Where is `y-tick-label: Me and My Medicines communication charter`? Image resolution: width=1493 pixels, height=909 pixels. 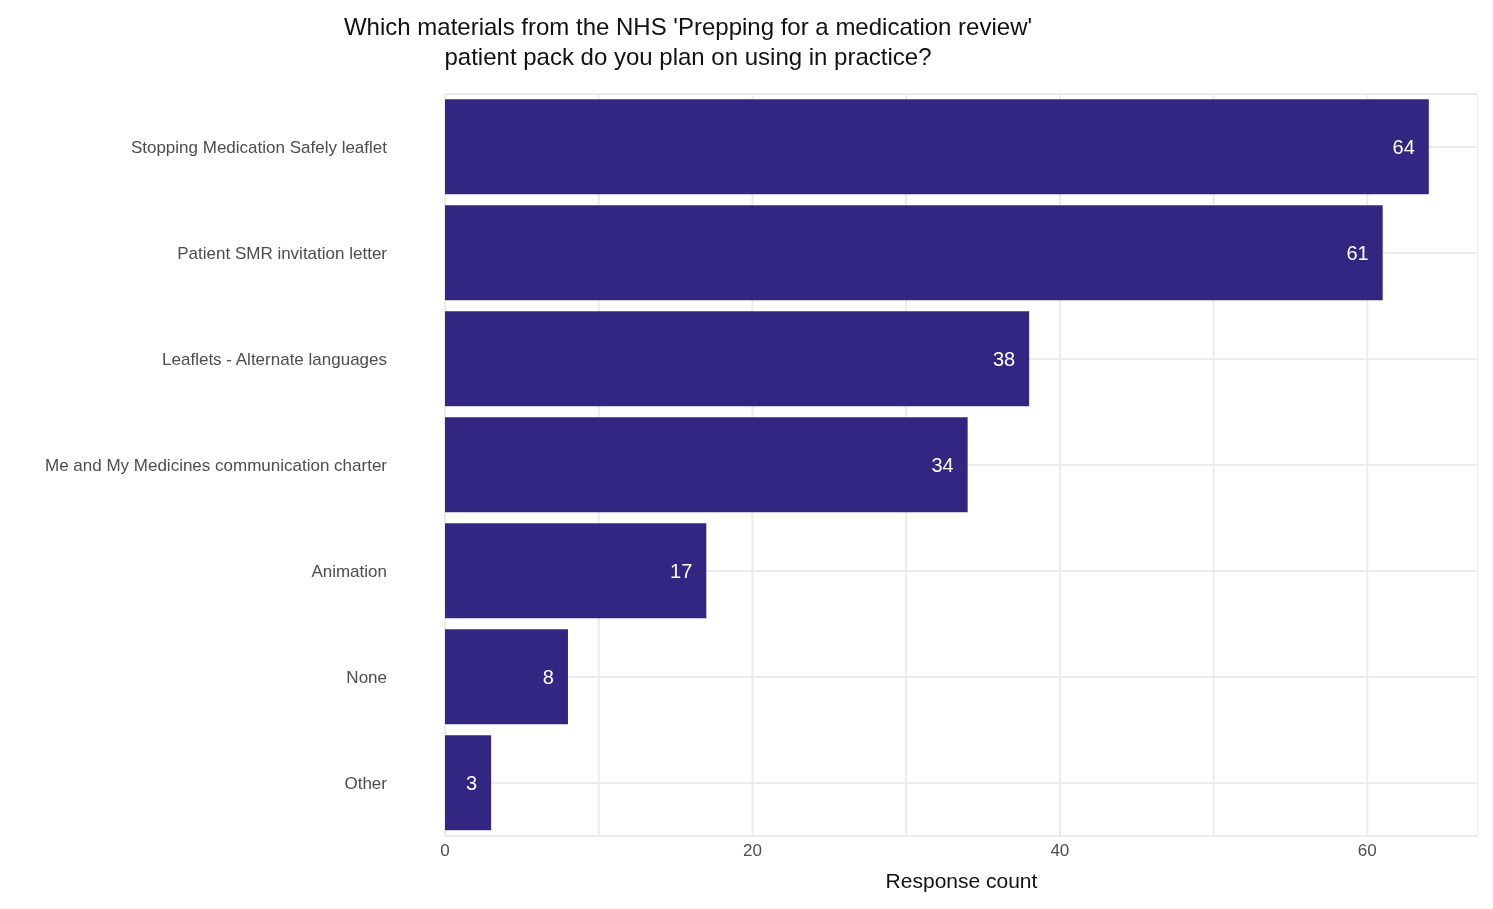 y-tick-label: Me and My Medicines communication charter is located at coordinates (216, 466).